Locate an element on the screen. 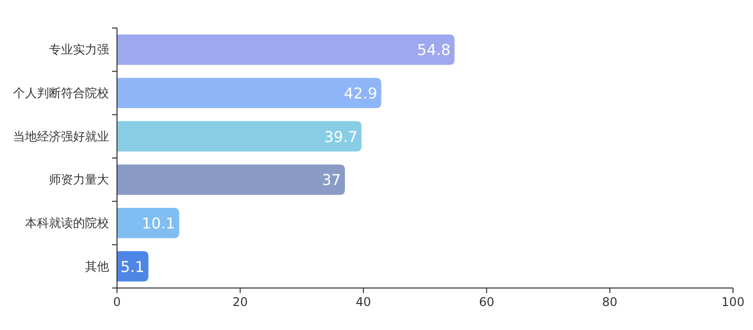 The height and width of the screenshot is (330, 753). data-label: 37 is located at coordinates (331, 180).